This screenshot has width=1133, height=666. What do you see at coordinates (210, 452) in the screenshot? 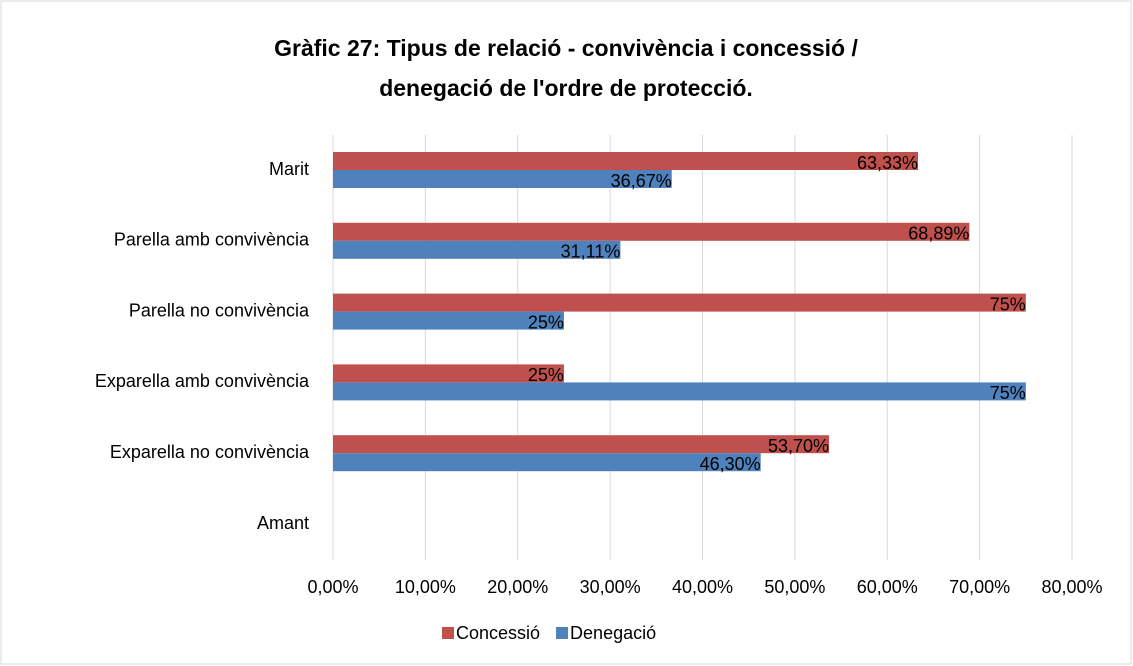
I see `y-tick-label: Exparella no convivència` at bounding box center [210, 452].